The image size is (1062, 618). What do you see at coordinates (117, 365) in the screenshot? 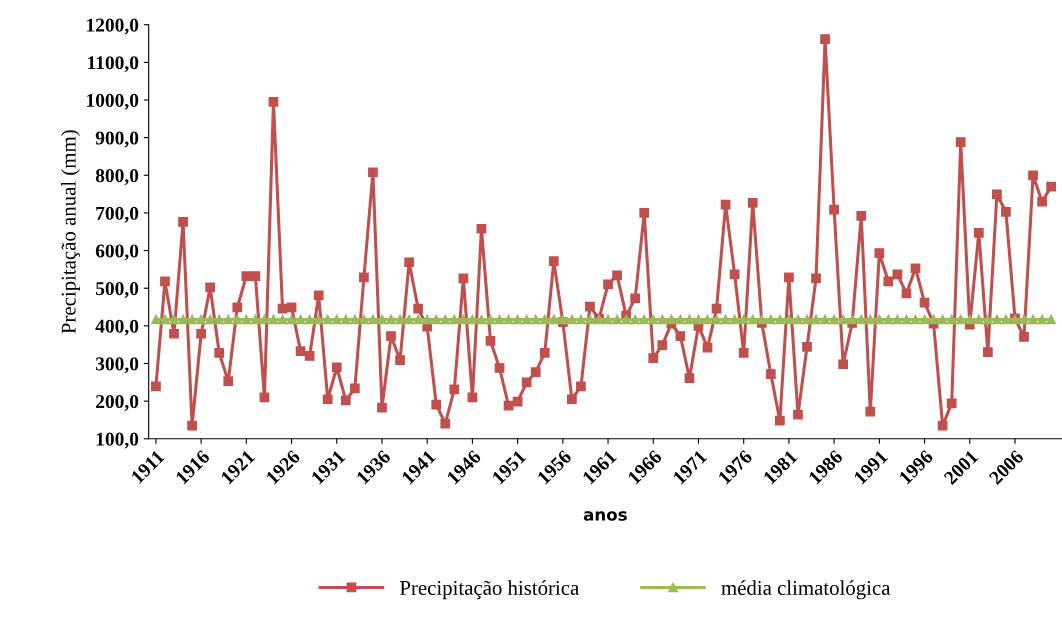
I see `y-tick-label: 300,0` at bounding box center [117, 365].